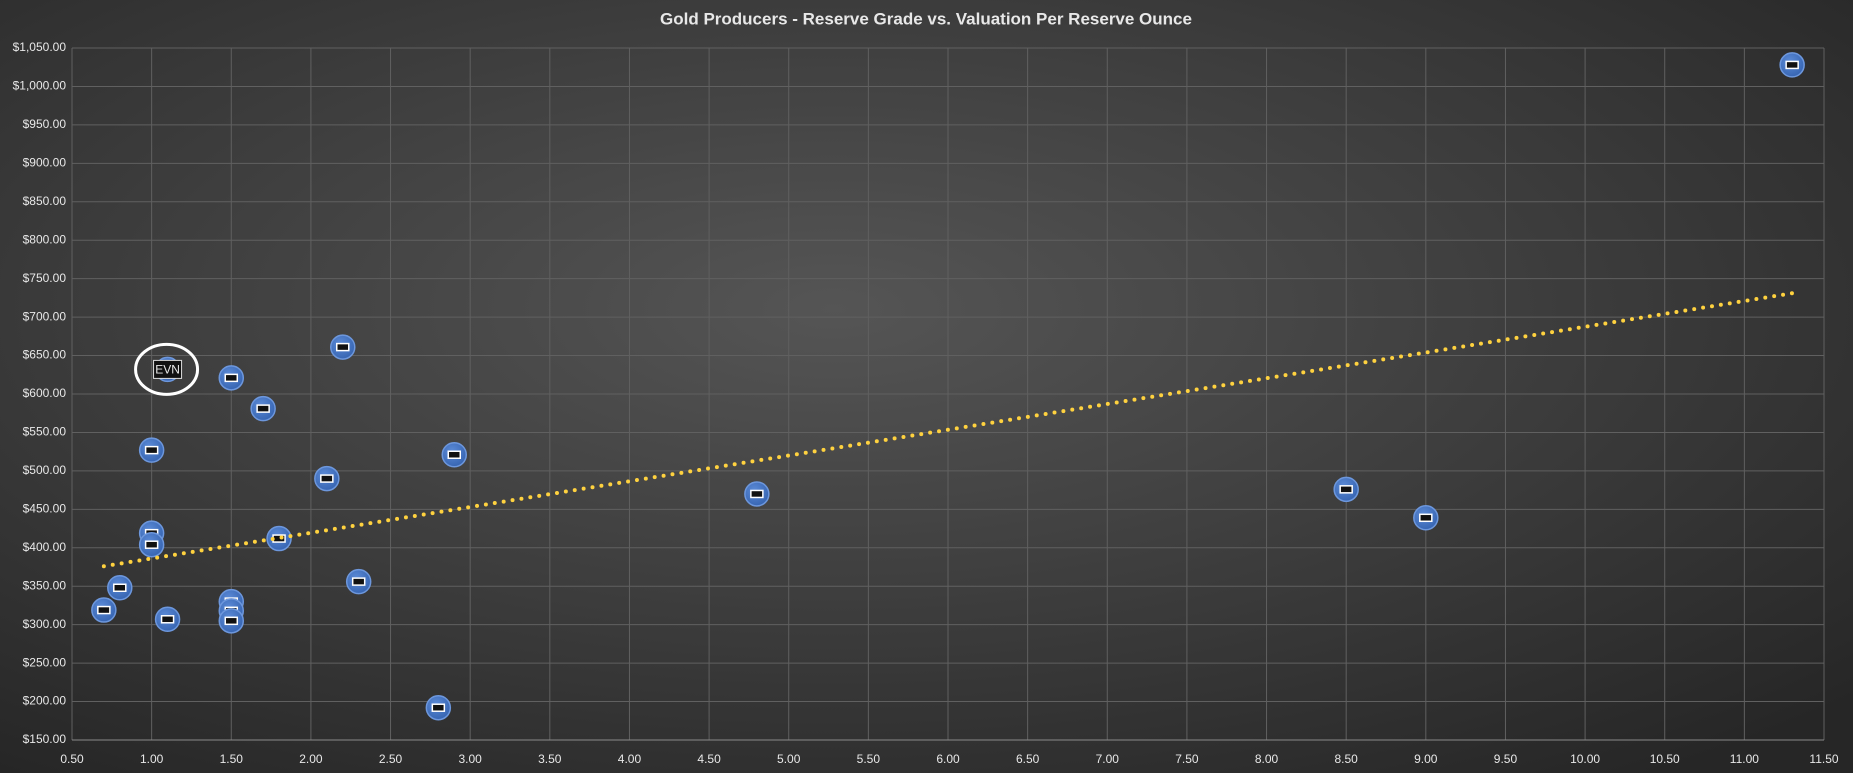 The width and height of the screenshot is (1853, 773). What do you see at coordinates (869, 759) in the screenshot?
I see `x-tick-label: 5.50` at bounding box center [869, 759].